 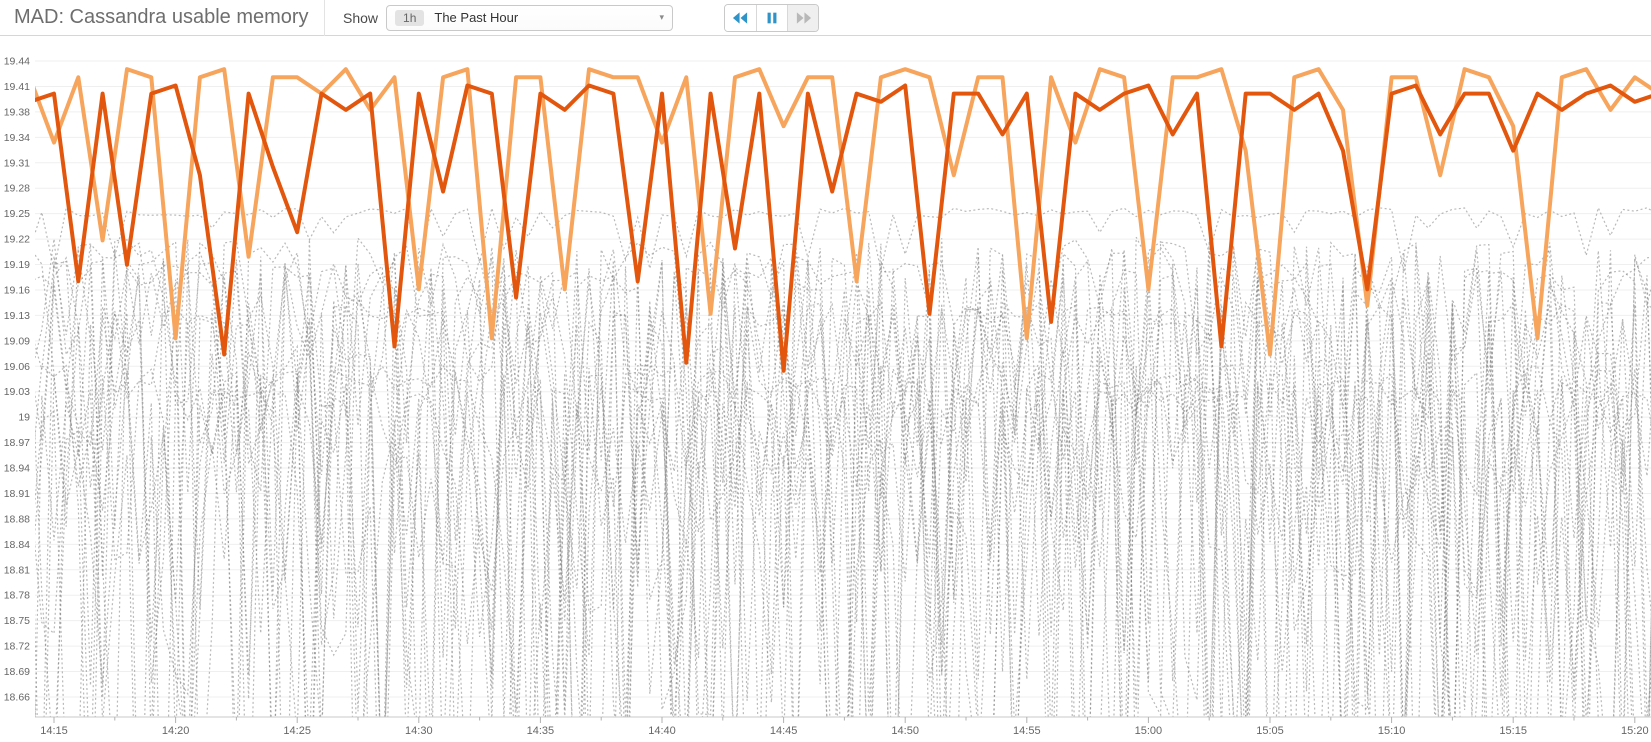 I want to click on y-tick-label: 18.75, so click(x=17, y=621).